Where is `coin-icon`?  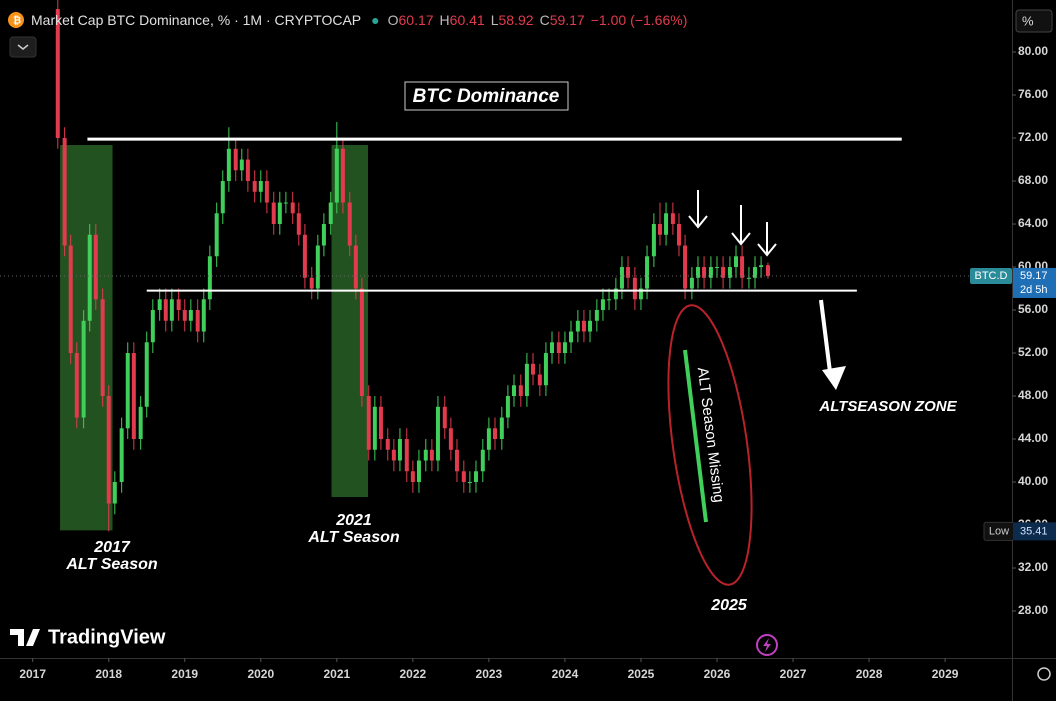 coin-icon is located at coordinates (16, 20).